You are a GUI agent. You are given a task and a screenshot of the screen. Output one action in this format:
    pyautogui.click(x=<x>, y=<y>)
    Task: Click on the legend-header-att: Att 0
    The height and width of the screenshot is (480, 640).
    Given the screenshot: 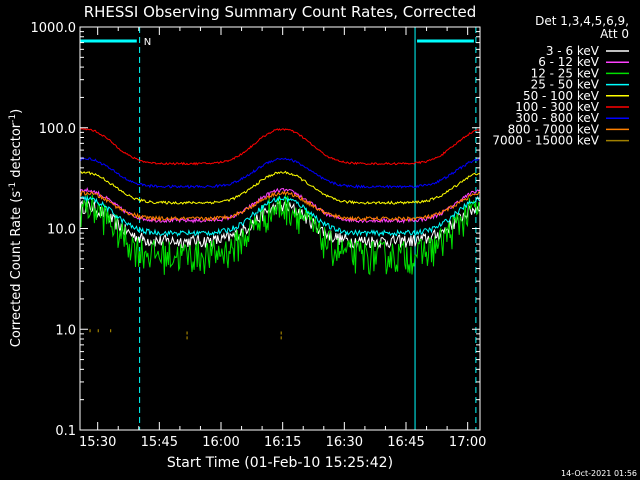 What is the action you would take?
    pyautogui.click(x=614, y=34)
    